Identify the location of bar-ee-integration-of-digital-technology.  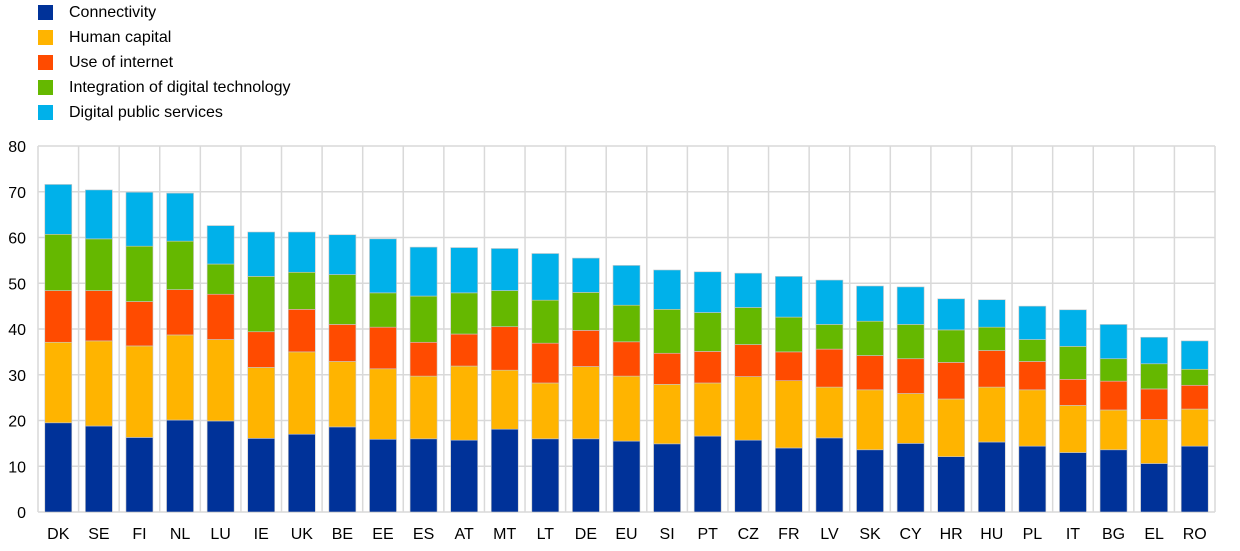
(383, 310).